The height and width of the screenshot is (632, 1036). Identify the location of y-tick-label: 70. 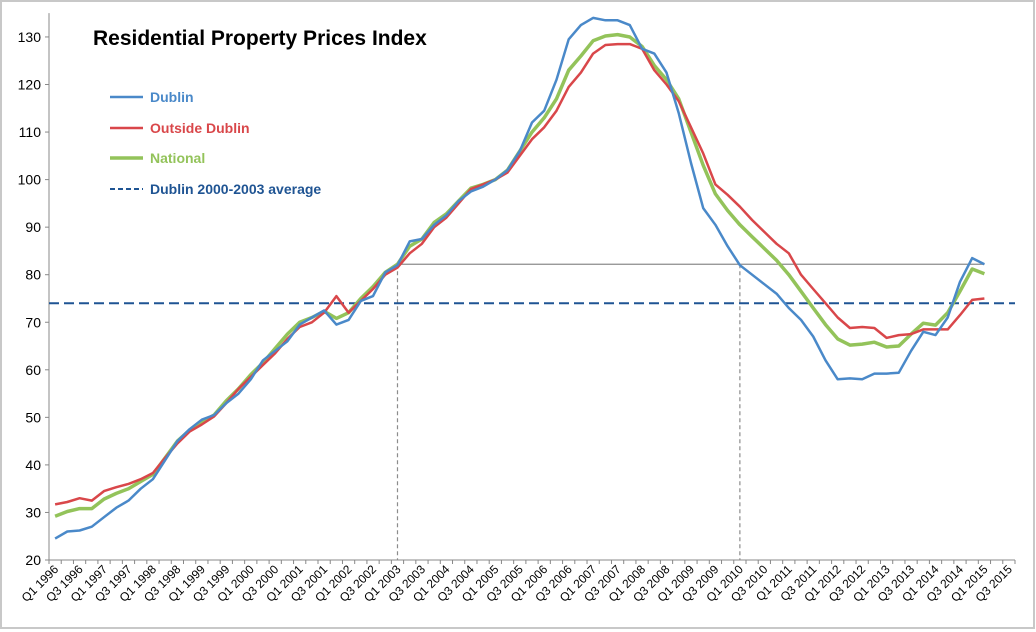
(33, 322).